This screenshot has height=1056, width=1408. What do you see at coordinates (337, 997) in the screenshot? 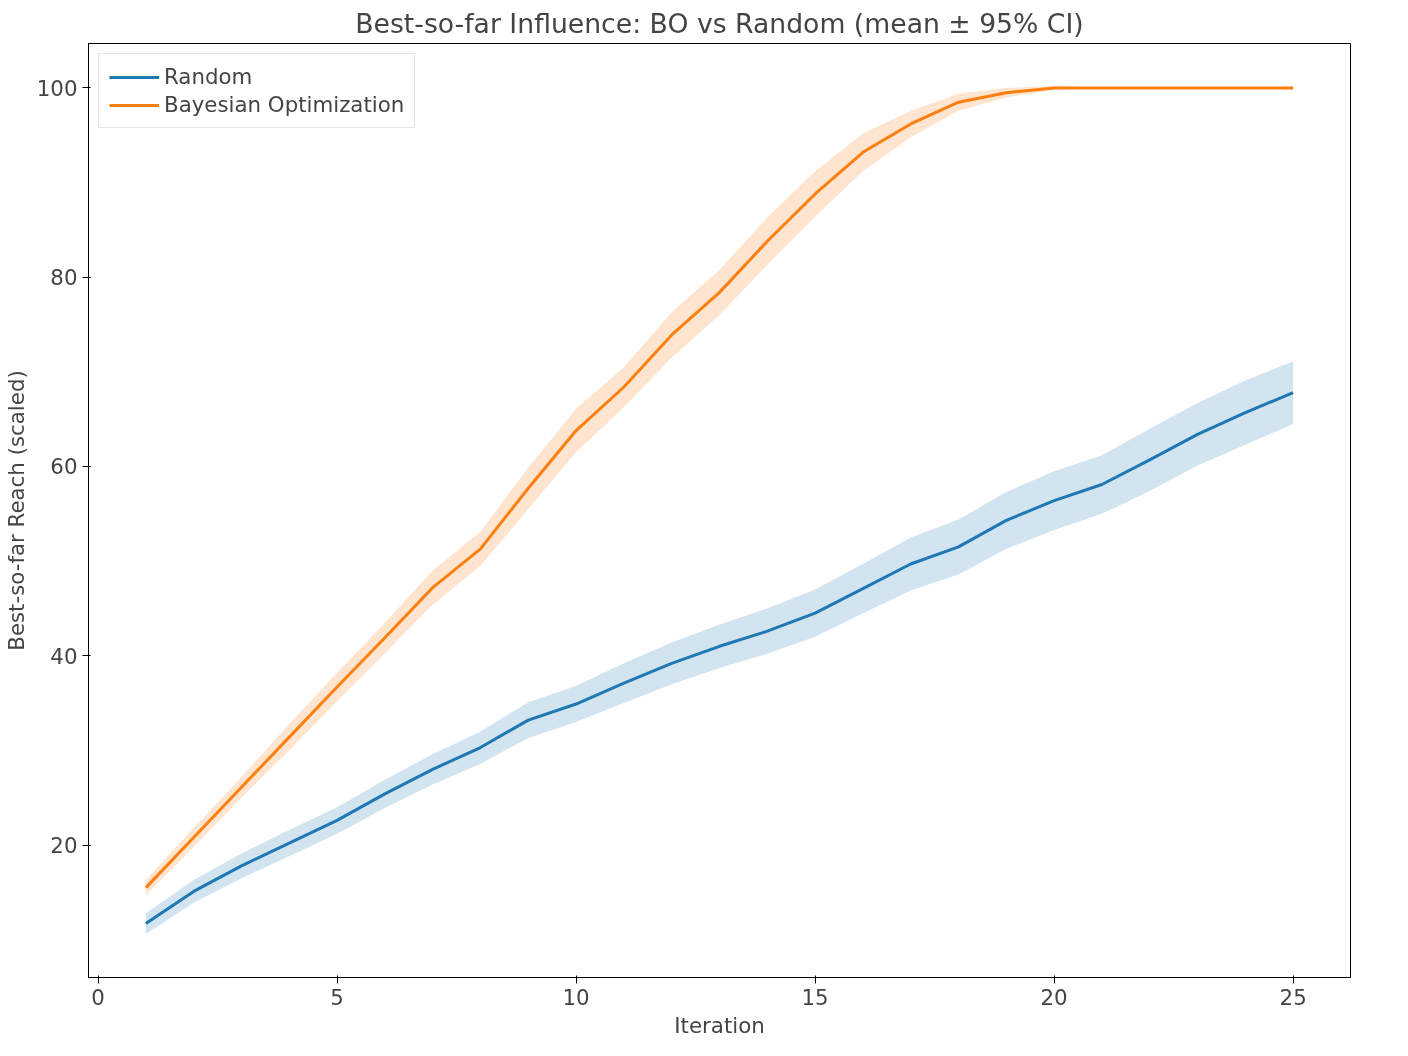
I see `x-tick-label: 5` at bounding box center [337, 997].